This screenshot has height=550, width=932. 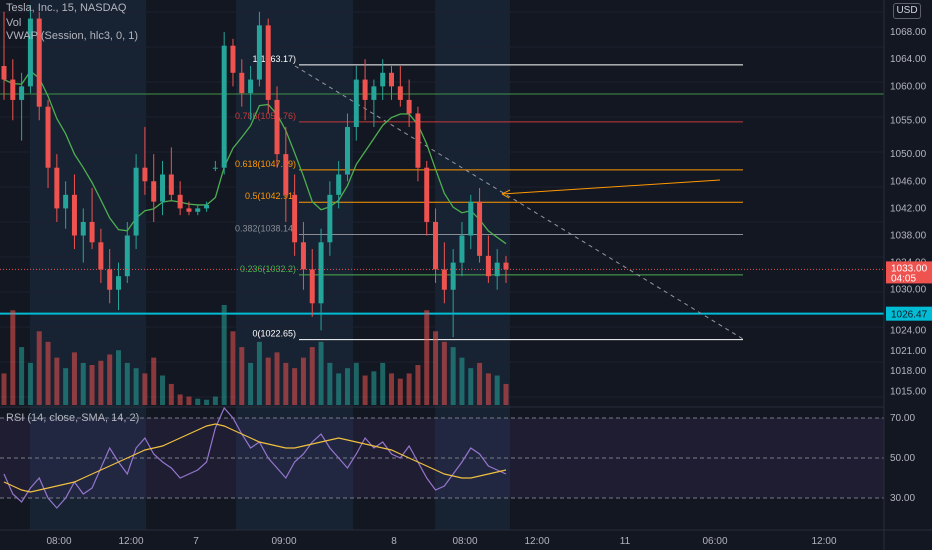 What do you see at coordinates (73, 418) in the screenshot?
I see `rsi-legend: RSI (14, close, SMA, 14, 2)` at bounding box center [73, 418].